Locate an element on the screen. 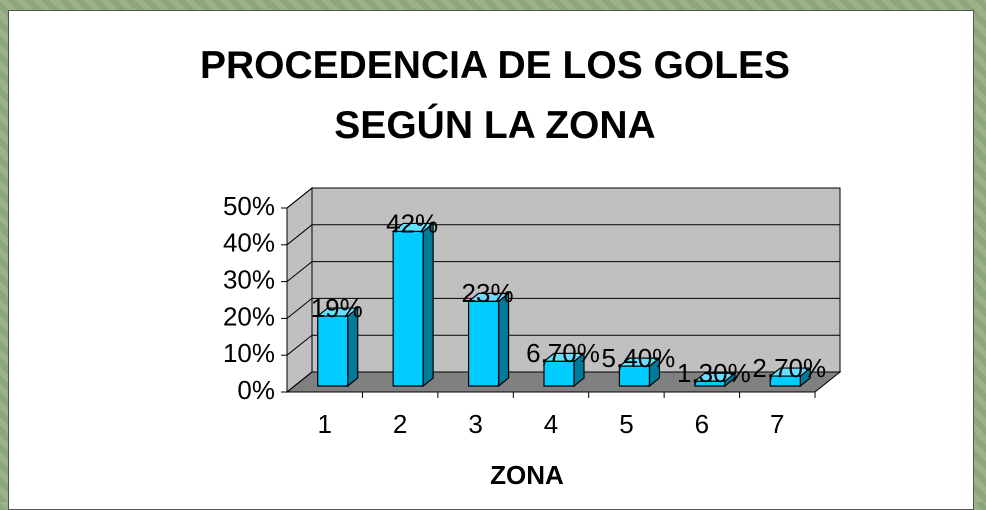 The width and height of the screenshot is (986, 510). value-label: 2,70% is located at coordinates (789, 368).